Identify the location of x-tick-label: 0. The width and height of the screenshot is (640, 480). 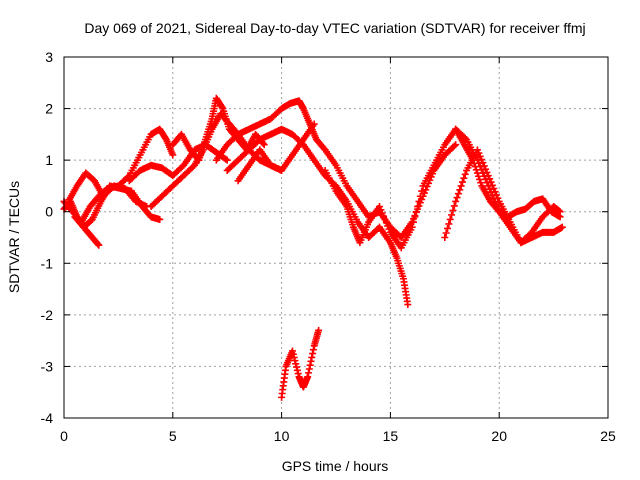
(64, 436).